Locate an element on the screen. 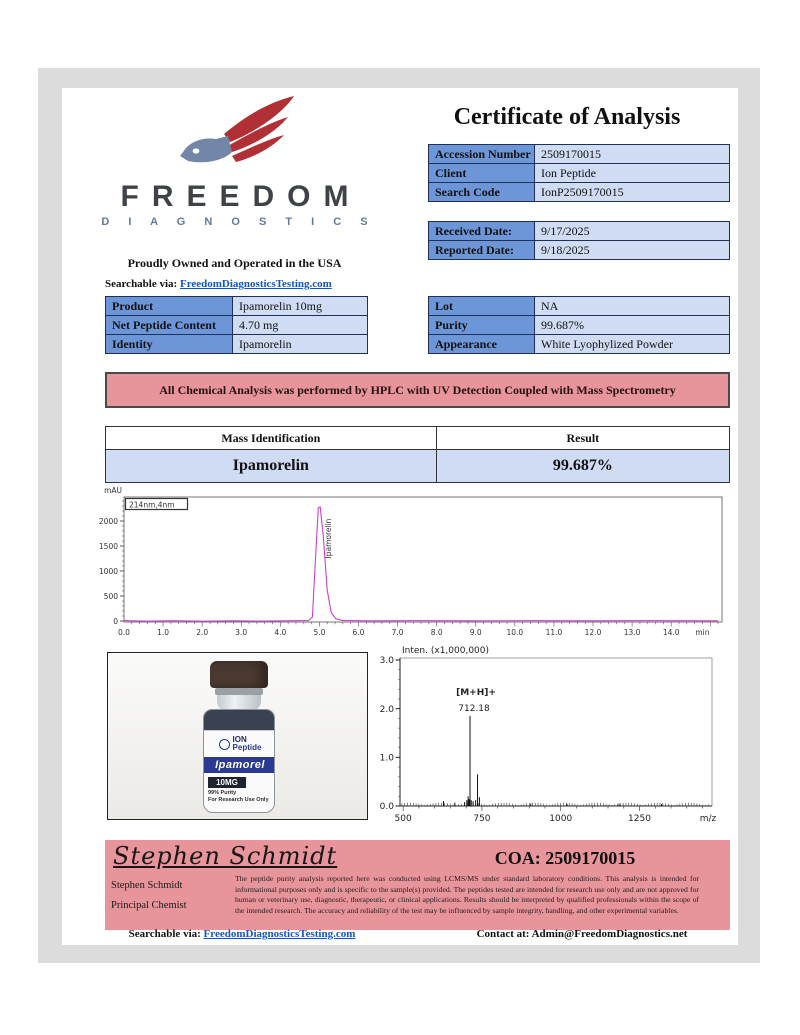 Image resolution: width=800 pixels, height=1035 pixels. svg-text: m/z is located at coordinates (708, 819).